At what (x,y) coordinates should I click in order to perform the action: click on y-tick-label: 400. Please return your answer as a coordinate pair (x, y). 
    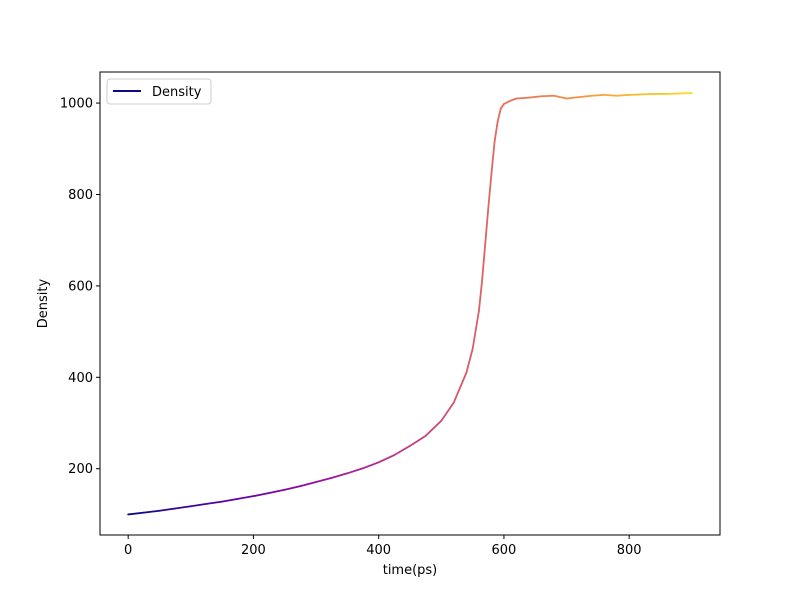
    Looking at the image, I should click on (80, 378).